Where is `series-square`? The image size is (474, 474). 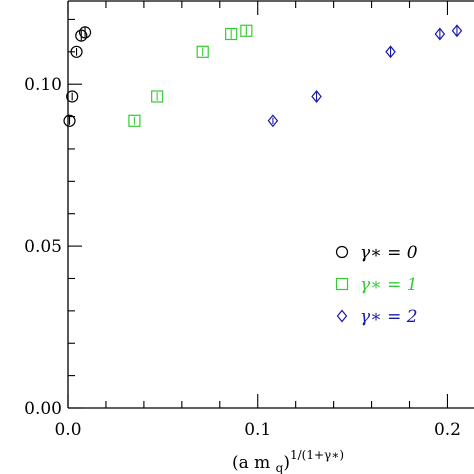
series-square is located at coordinates (190, 75).